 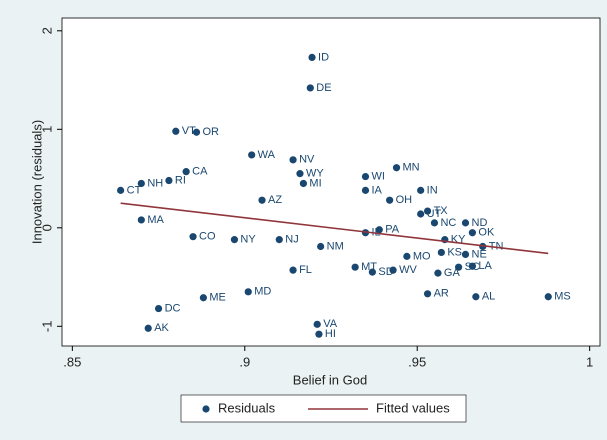 I want to click on point-label: TX, so click(x=441, y=211).